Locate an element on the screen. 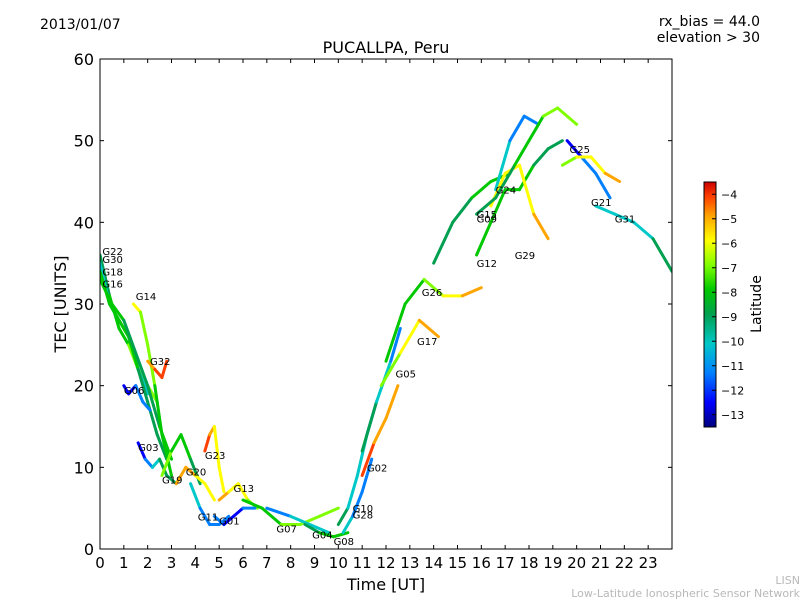 The image size is (800, 600). satellite-label: G14 is located at coordinates (146, 297).